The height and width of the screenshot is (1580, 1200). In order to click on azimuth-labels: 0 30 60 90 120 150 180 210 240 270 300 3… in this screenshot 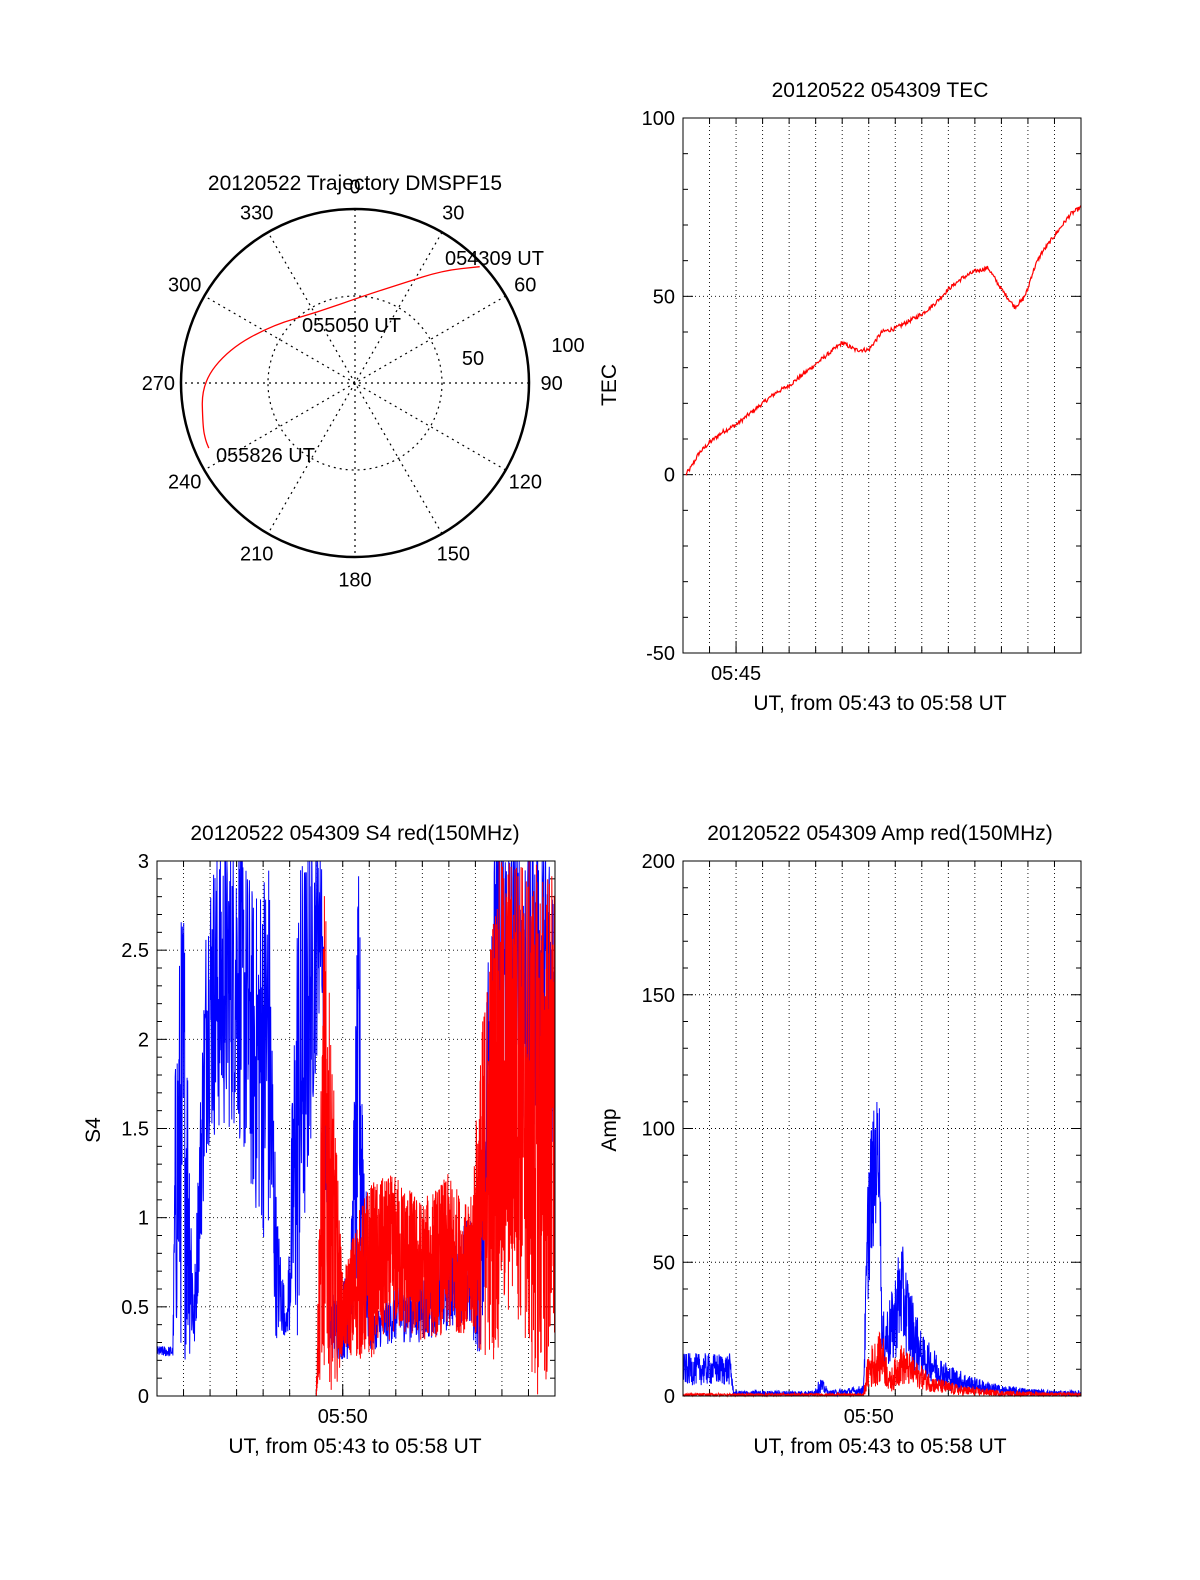, I will do `click(352, 383)`.